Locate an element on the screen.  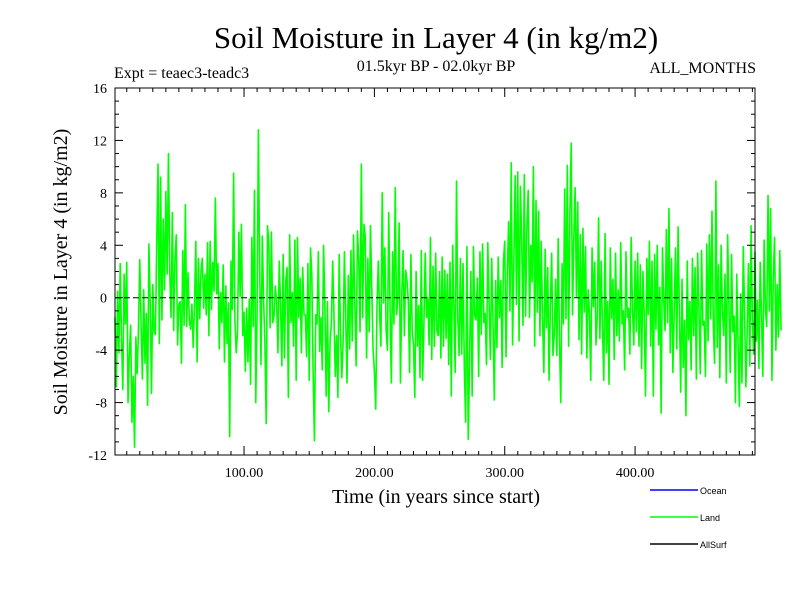
y-tick-label: 12 is located at coordinates (100, 141).